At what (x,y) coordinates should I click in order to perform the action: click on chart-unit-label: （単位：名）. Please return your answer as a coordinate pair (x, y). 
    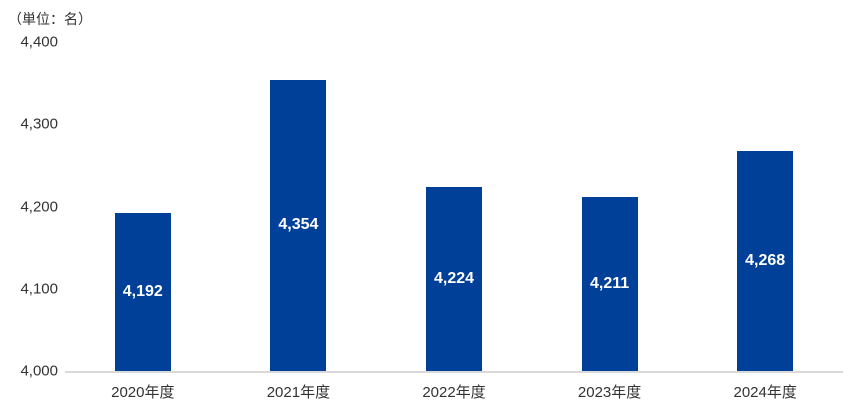
    Looking at the image, I should click on (50, 19).